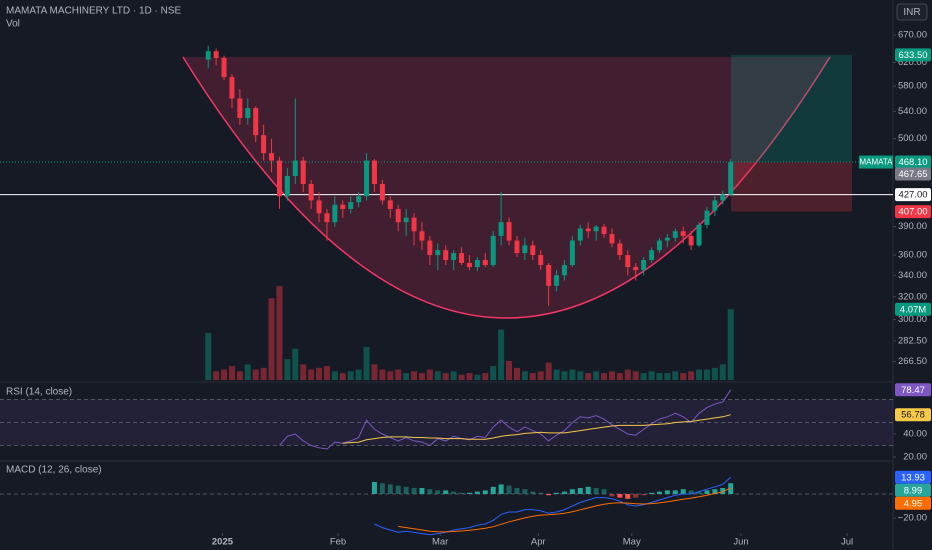 The image size is (932, 550). I want to click on y-tick-label: 320.00, so click(912, 296).